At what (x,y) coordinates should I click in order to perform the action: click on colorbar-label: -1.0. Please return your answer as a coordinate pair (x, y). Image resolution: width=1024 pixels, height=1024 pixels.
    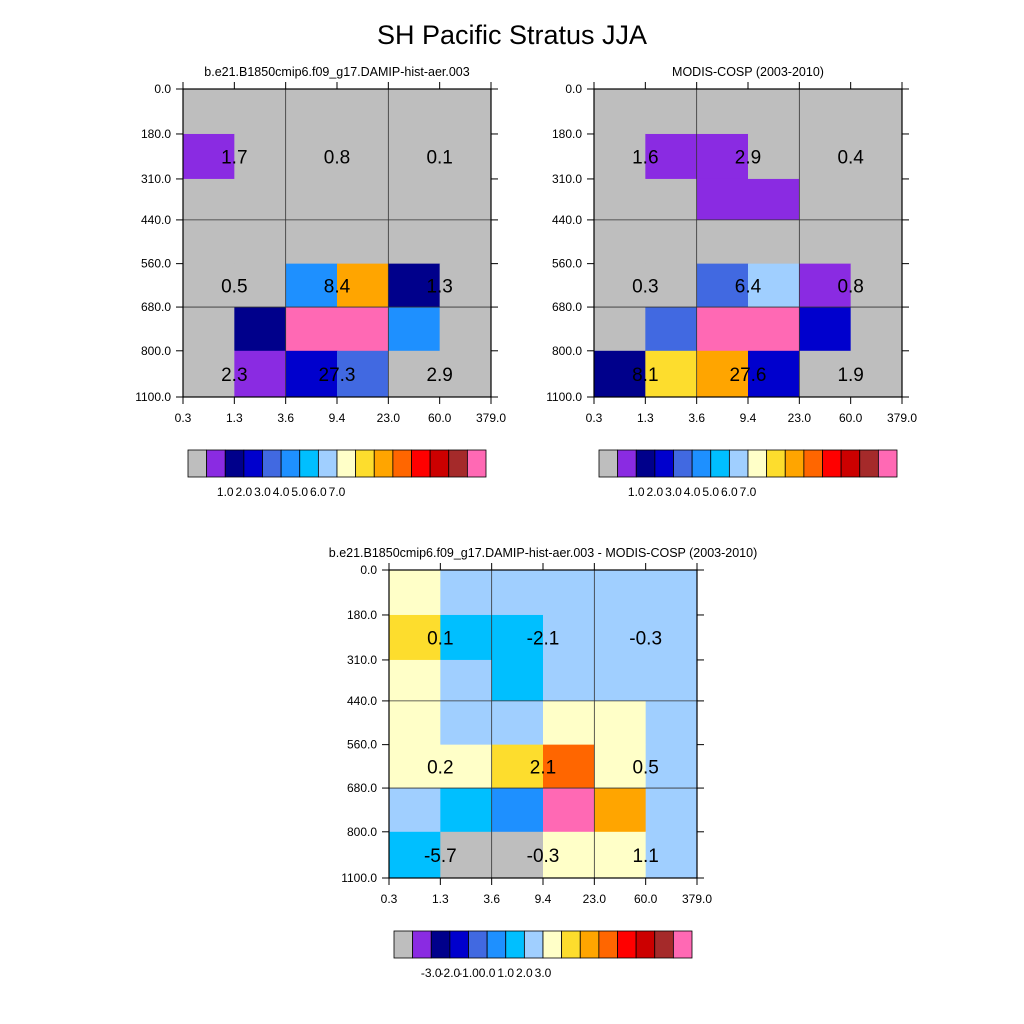
    Looking at the image, I should click on (468, 973).